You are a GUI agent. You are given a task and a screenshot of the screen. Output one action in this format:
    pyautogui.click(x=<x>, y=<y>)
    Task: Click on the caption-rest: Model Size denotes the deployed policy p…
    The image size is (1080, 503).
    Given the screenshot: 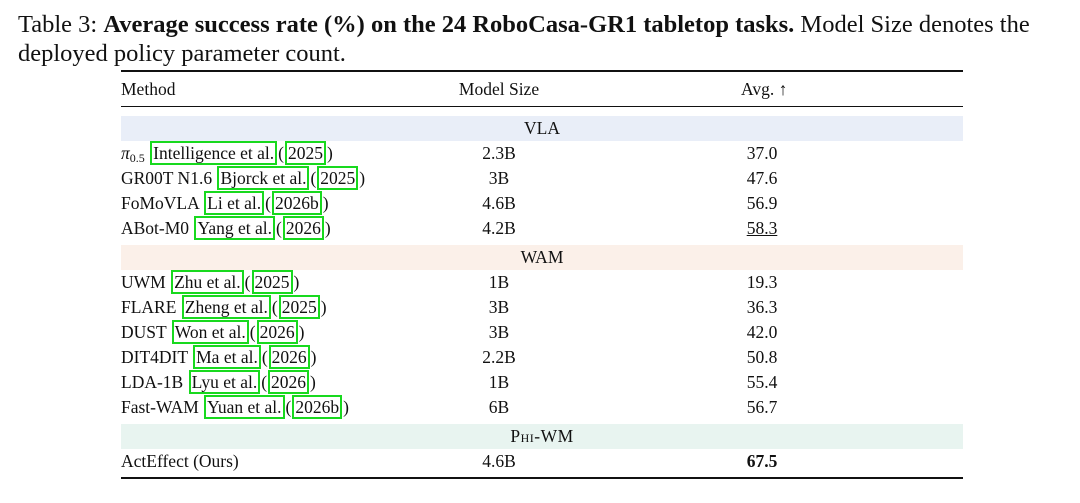 What is the action you would take?
    pyautogui.click(x=524, y=39)
    